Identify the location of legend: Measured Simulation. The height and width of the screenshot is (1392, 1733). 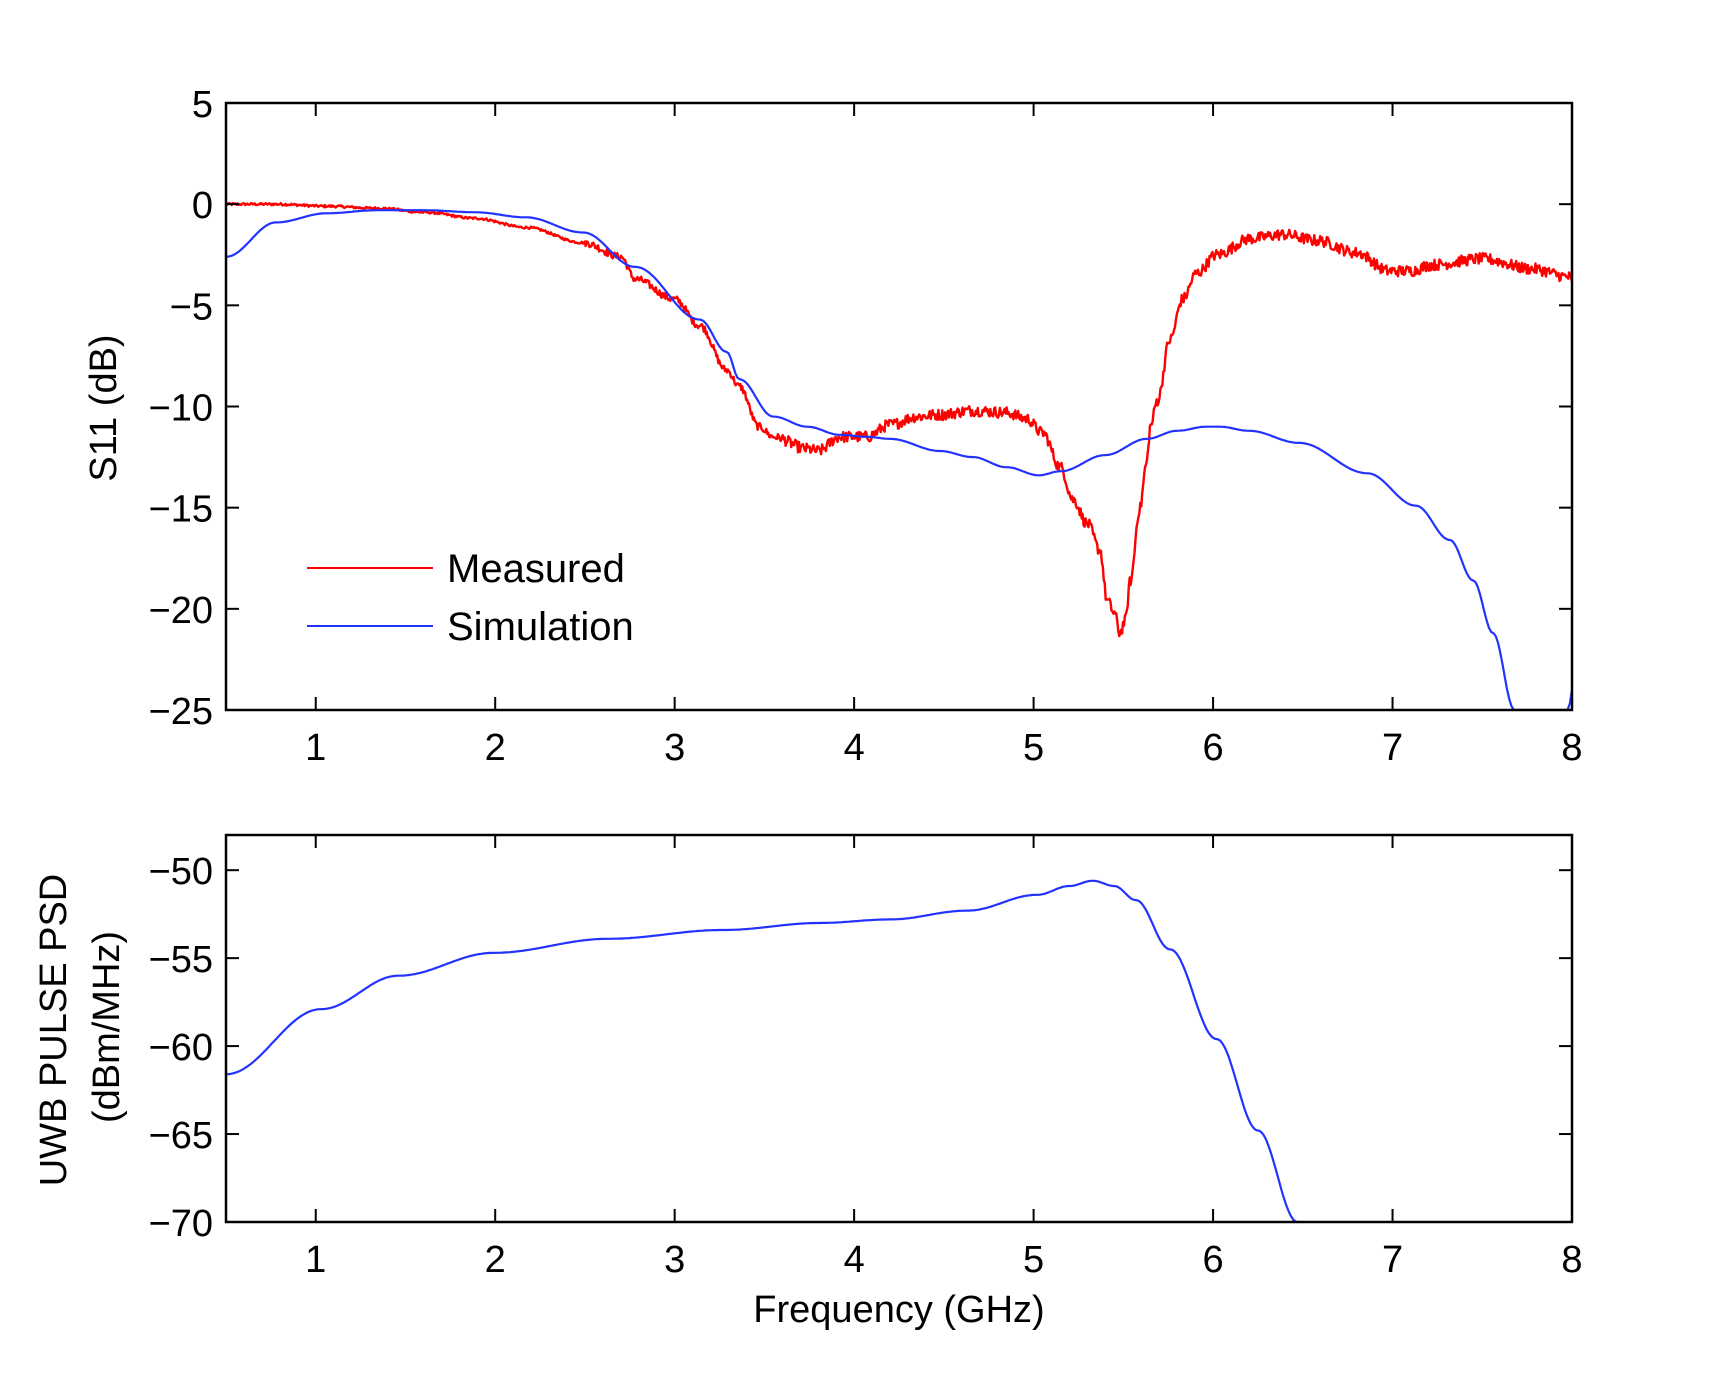
(470, 598).